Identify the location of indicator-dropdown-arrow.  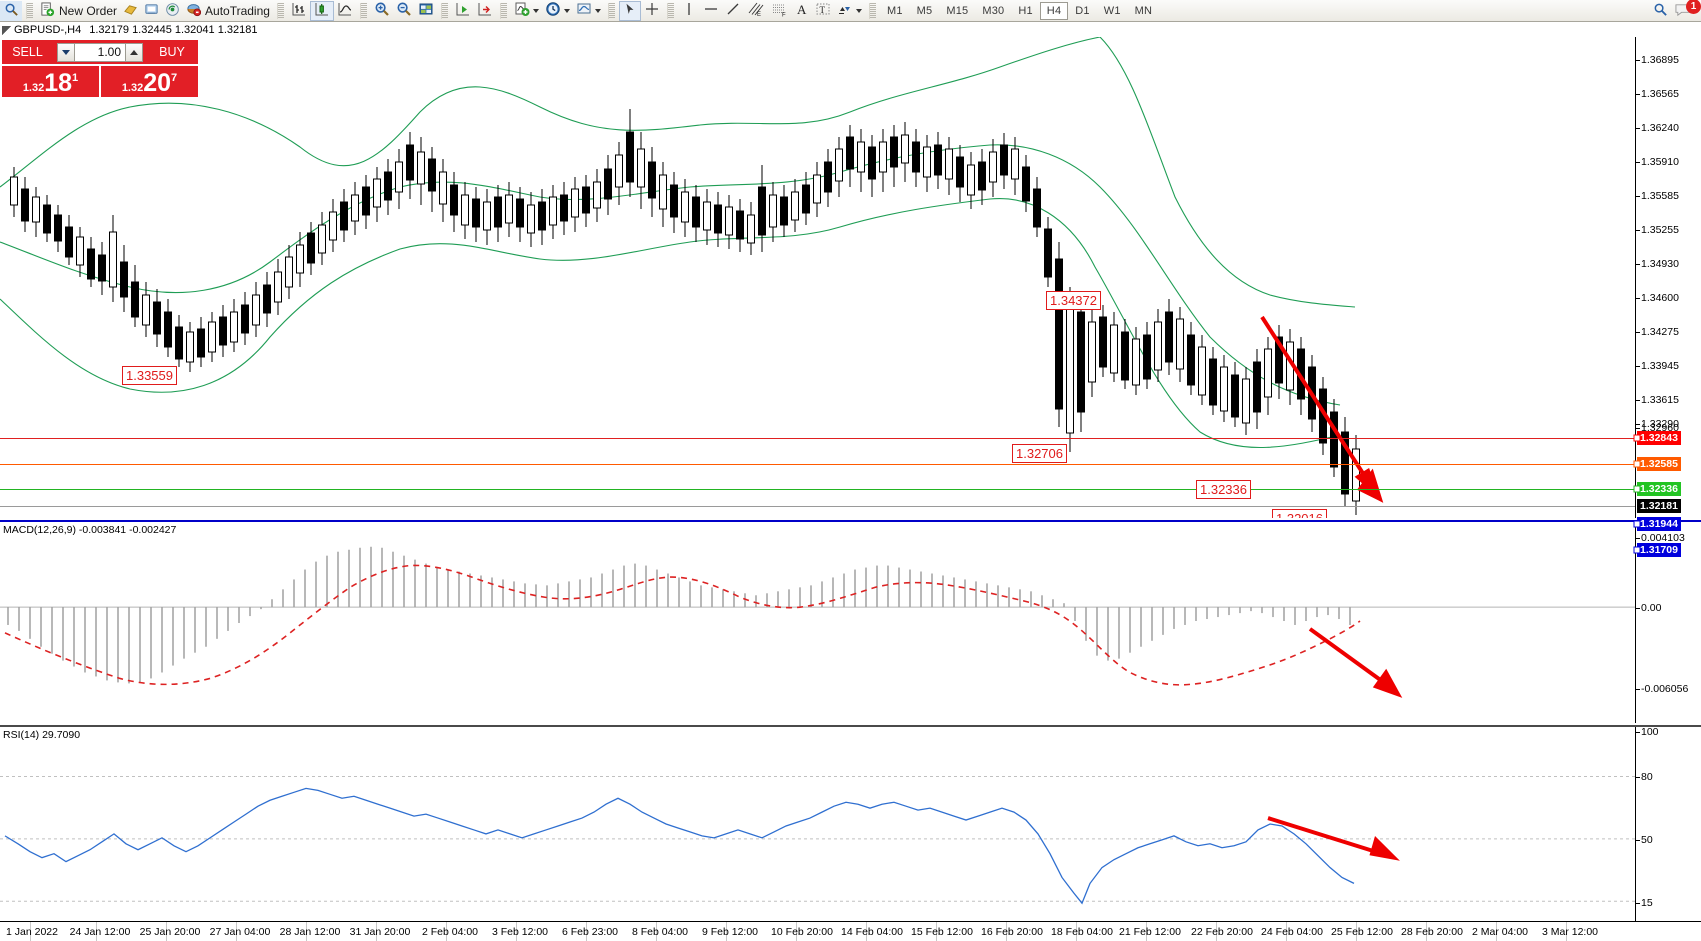
(535, 10).